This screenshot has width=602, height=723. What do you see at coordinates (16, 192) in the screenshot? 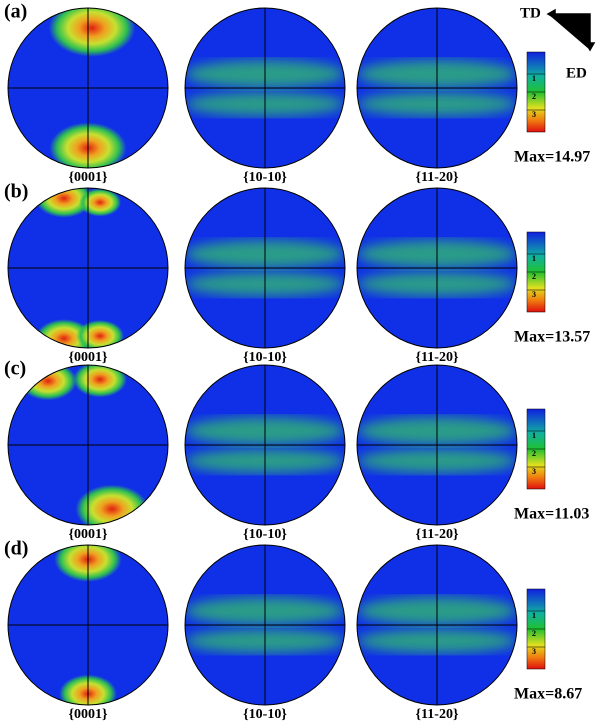
I see `row-label: (b)` at bounding box center [16, 192].